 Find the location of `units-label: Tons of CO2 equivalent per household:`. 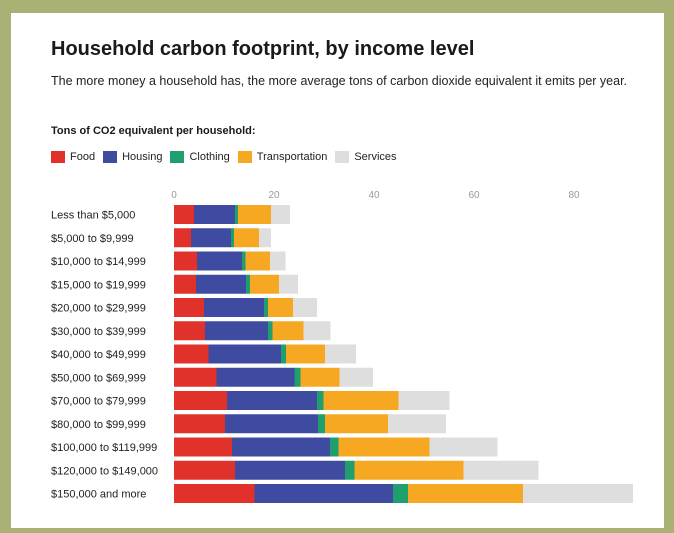

units-label: Tons of CO2 equivalent per household: is located at coordinates (153, 131).